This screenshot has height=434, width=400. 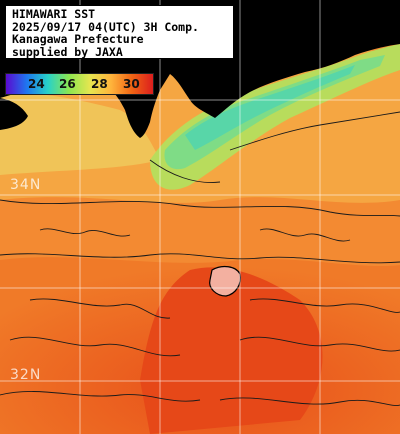 What do you see at coordinates (78, 39) in the screenshot?
I see `title-line-3: Kanagawa Prefecture` at bounding box center [78, 39].